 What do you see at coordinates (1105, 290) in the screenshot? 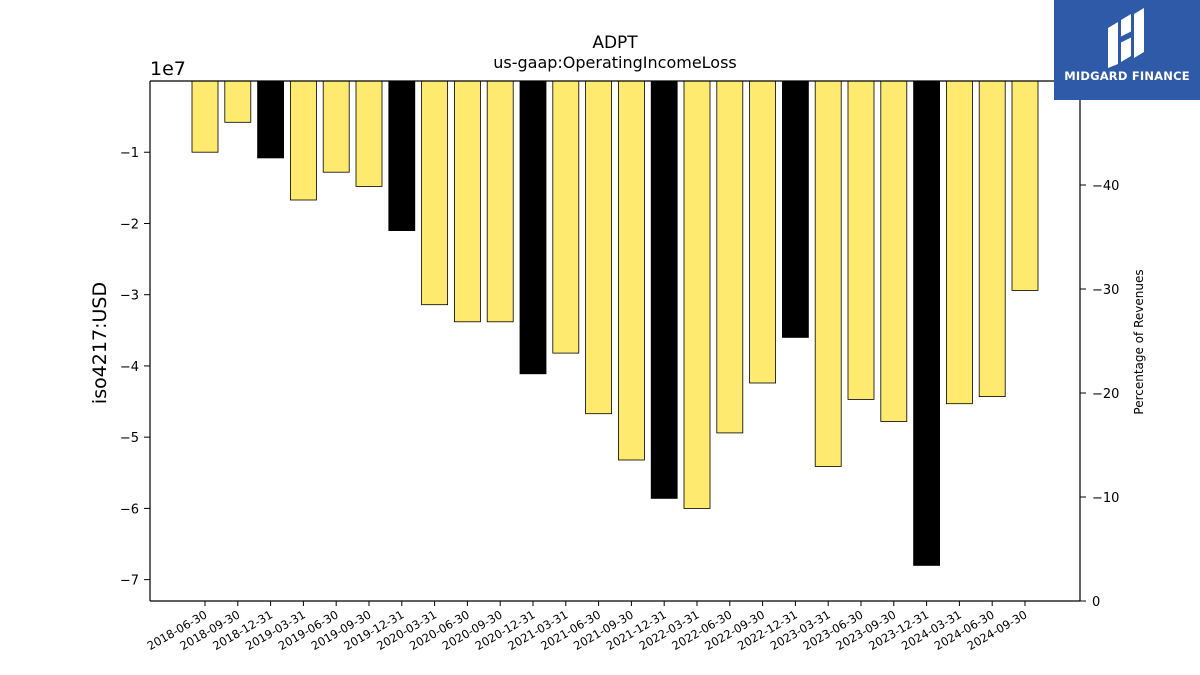
I see `y2-tick-label: −30` at bounding box center [1105, 290].